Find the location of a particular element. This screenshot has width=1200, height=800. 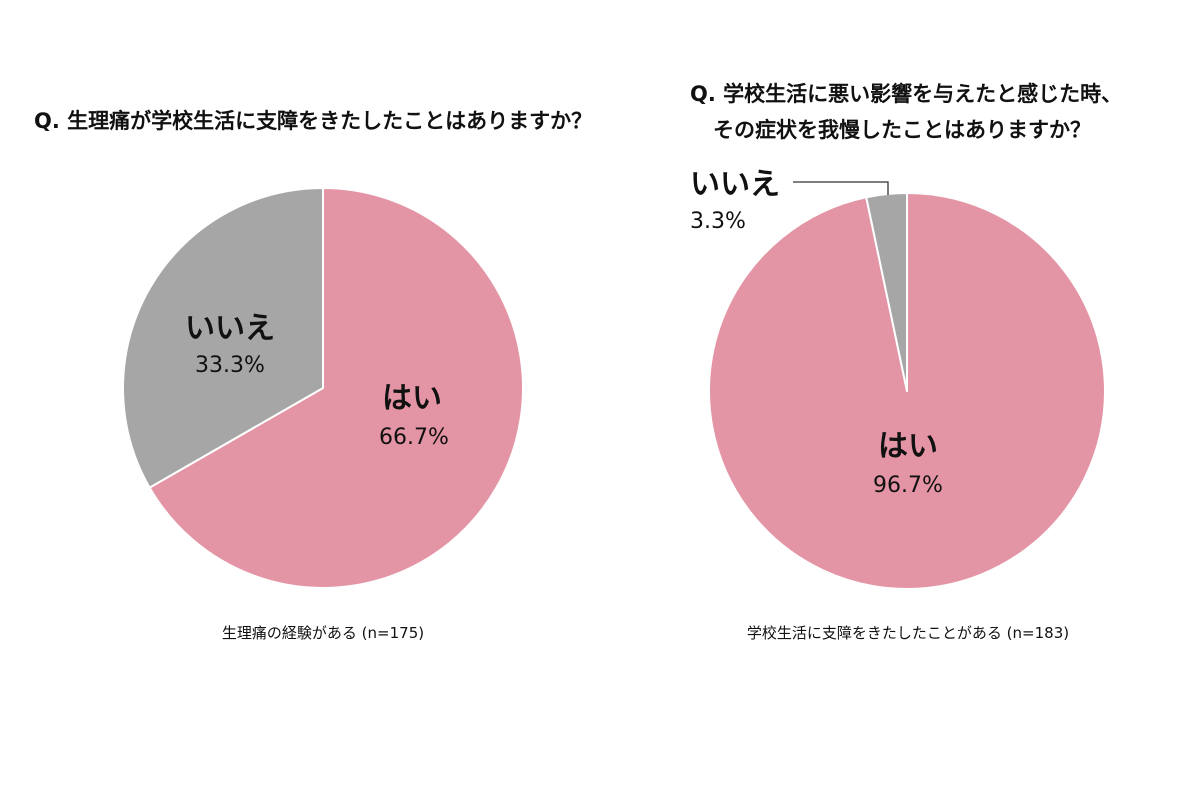

chart-2-value-no: 3.3% is located at coordinates (718, 221).